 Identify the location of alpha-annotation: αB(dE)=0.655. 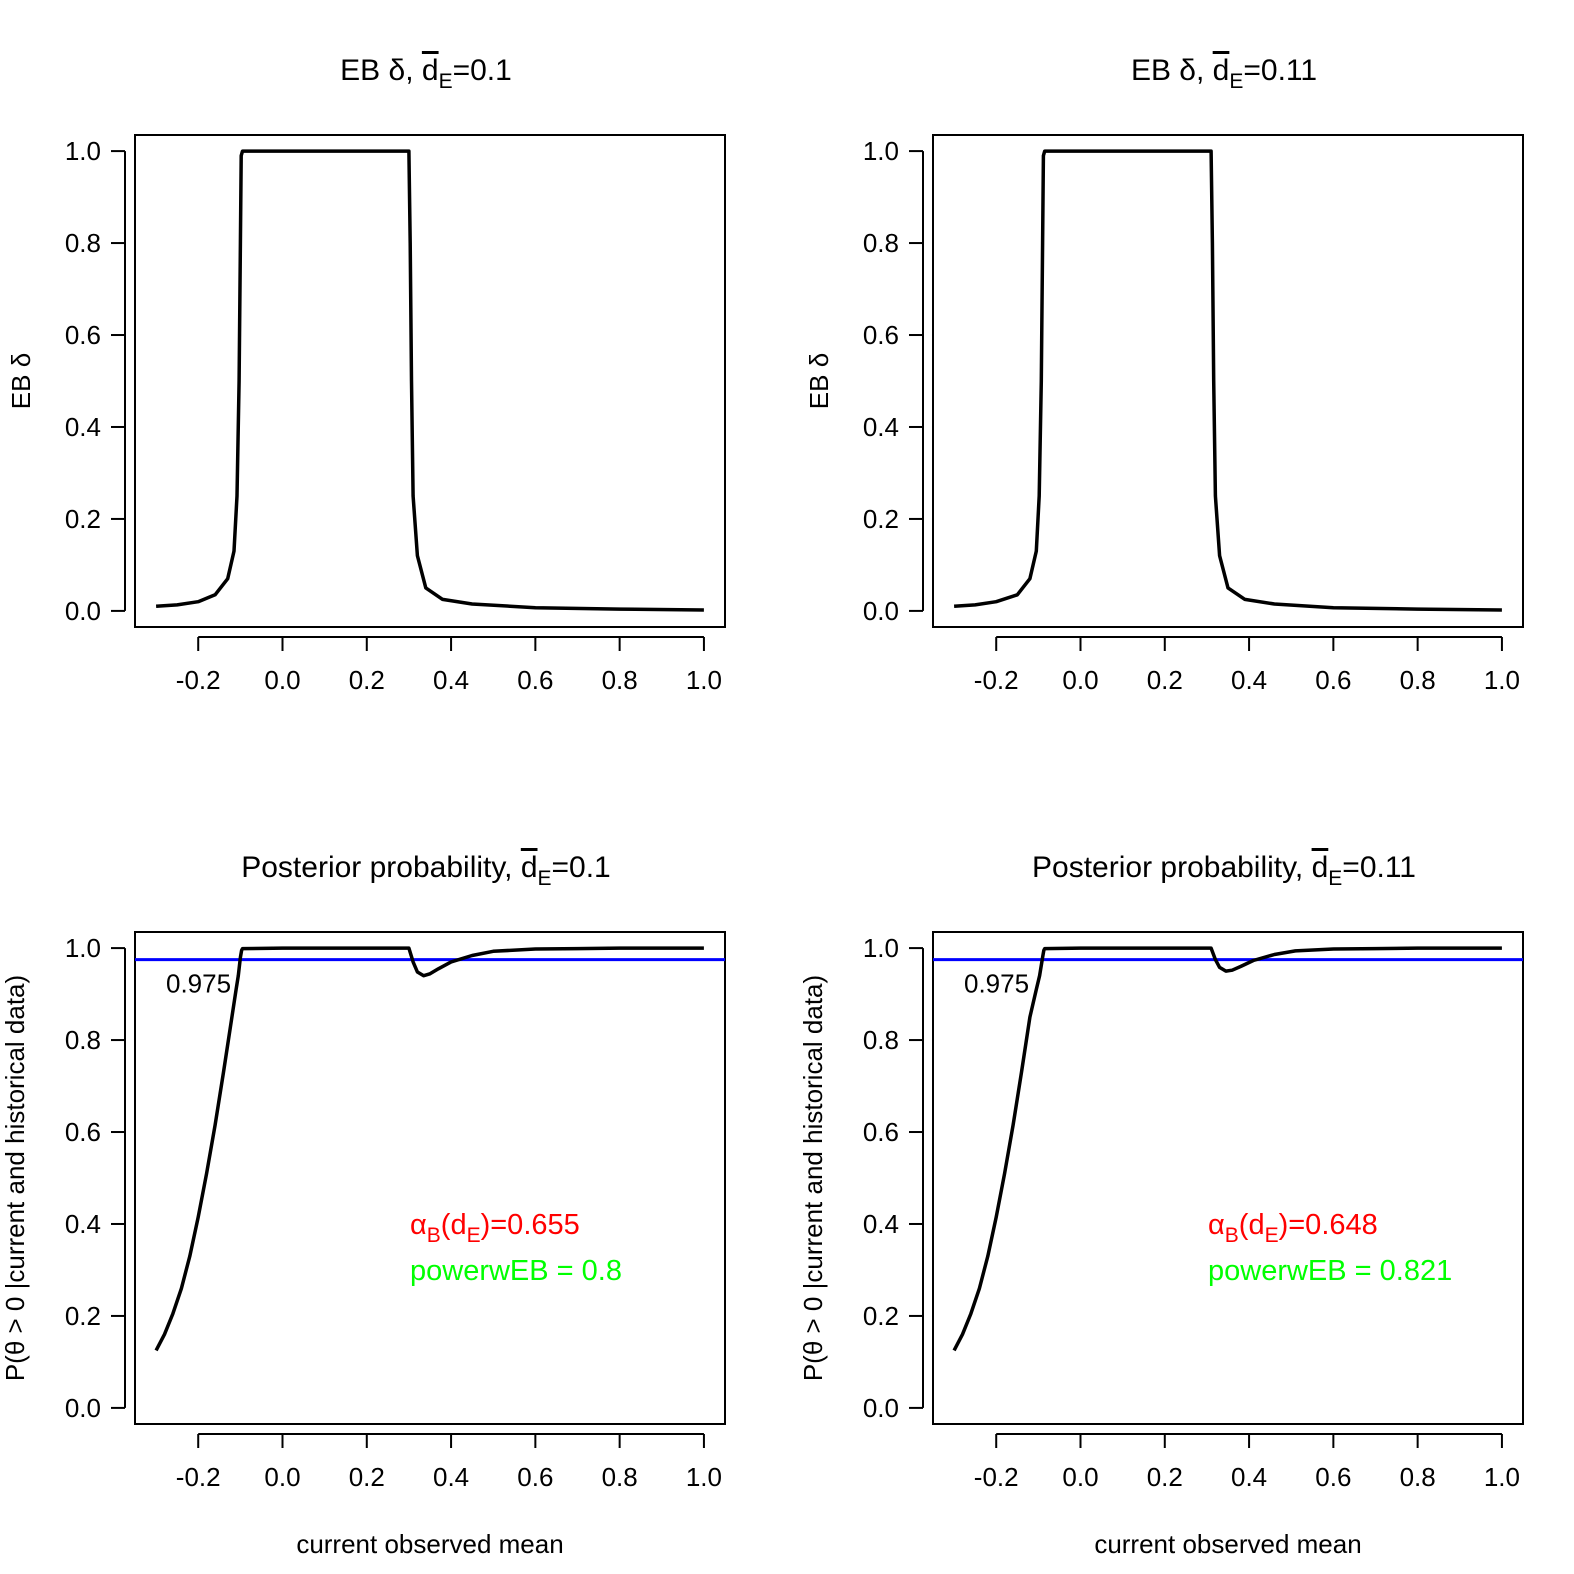
(495, 1228).